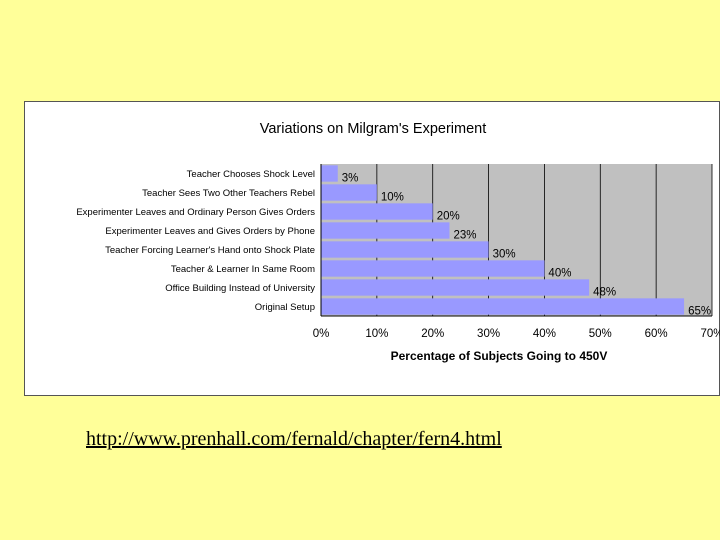 This screenshot has height=540, width=720. What do you see at coordinates (544, 334) in the screenshot?
I see `x-tick-label: 40%` at bounding box center [544, 334].